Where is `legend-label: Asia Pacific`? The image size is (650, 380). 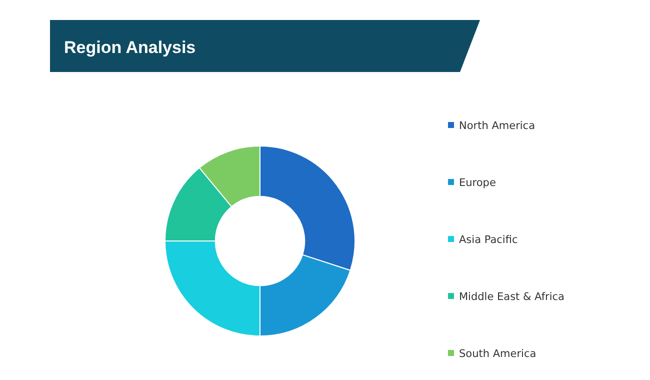
legend-label: Asia Pacific is located at coordinates (488, 240).